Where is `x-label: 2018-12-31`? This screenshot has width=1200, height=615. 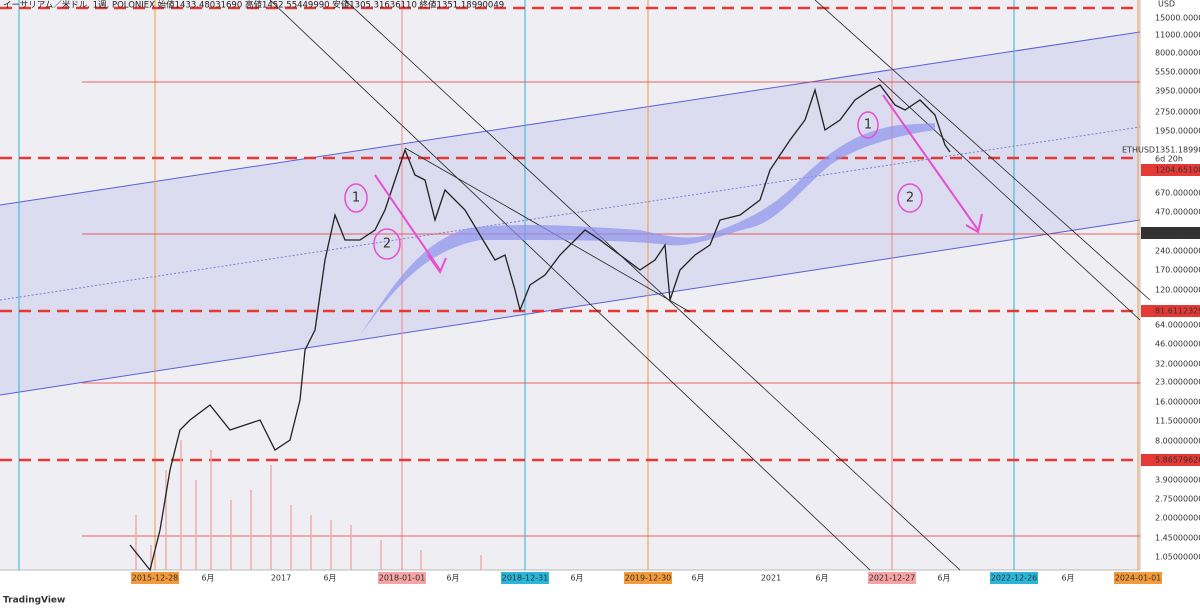
x-label: 2018-12-31 is located at coordinates (525, 578).